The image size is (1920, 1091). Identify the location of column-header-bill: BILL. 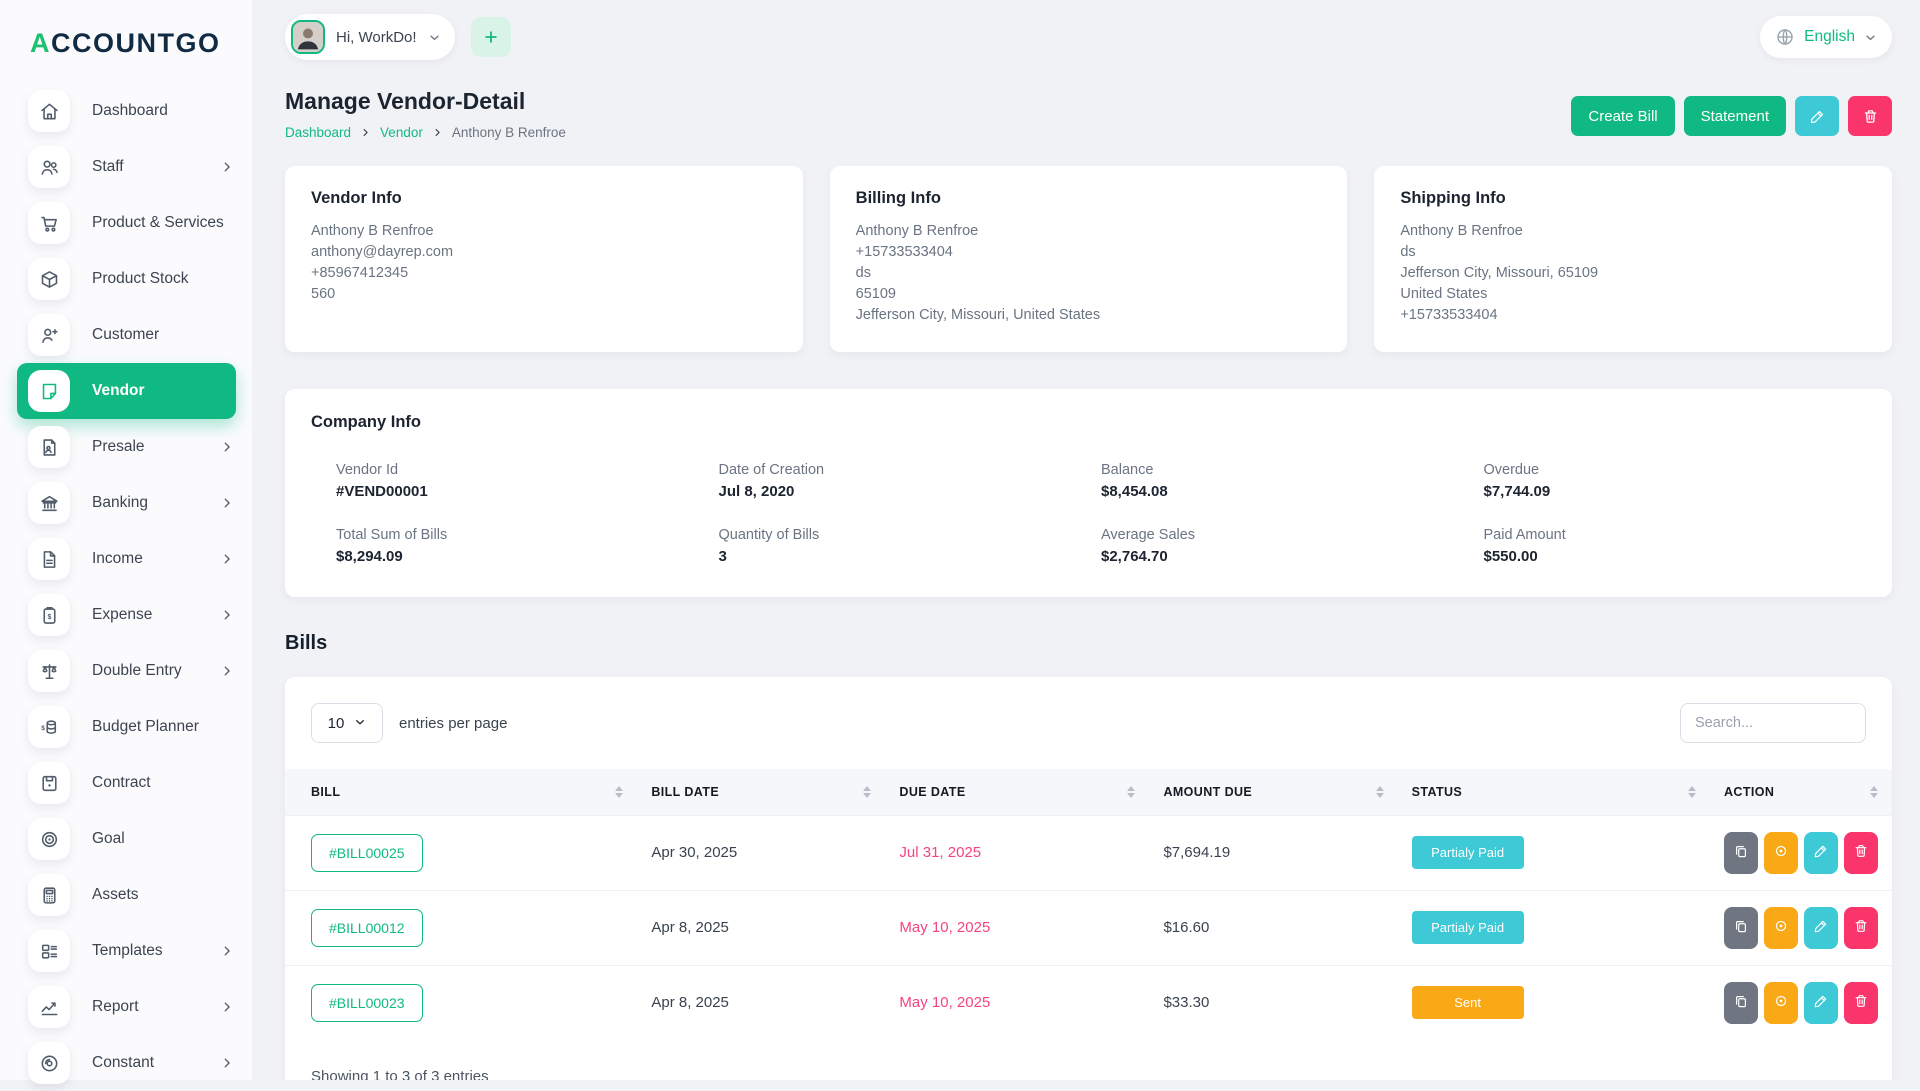
(461, 792).